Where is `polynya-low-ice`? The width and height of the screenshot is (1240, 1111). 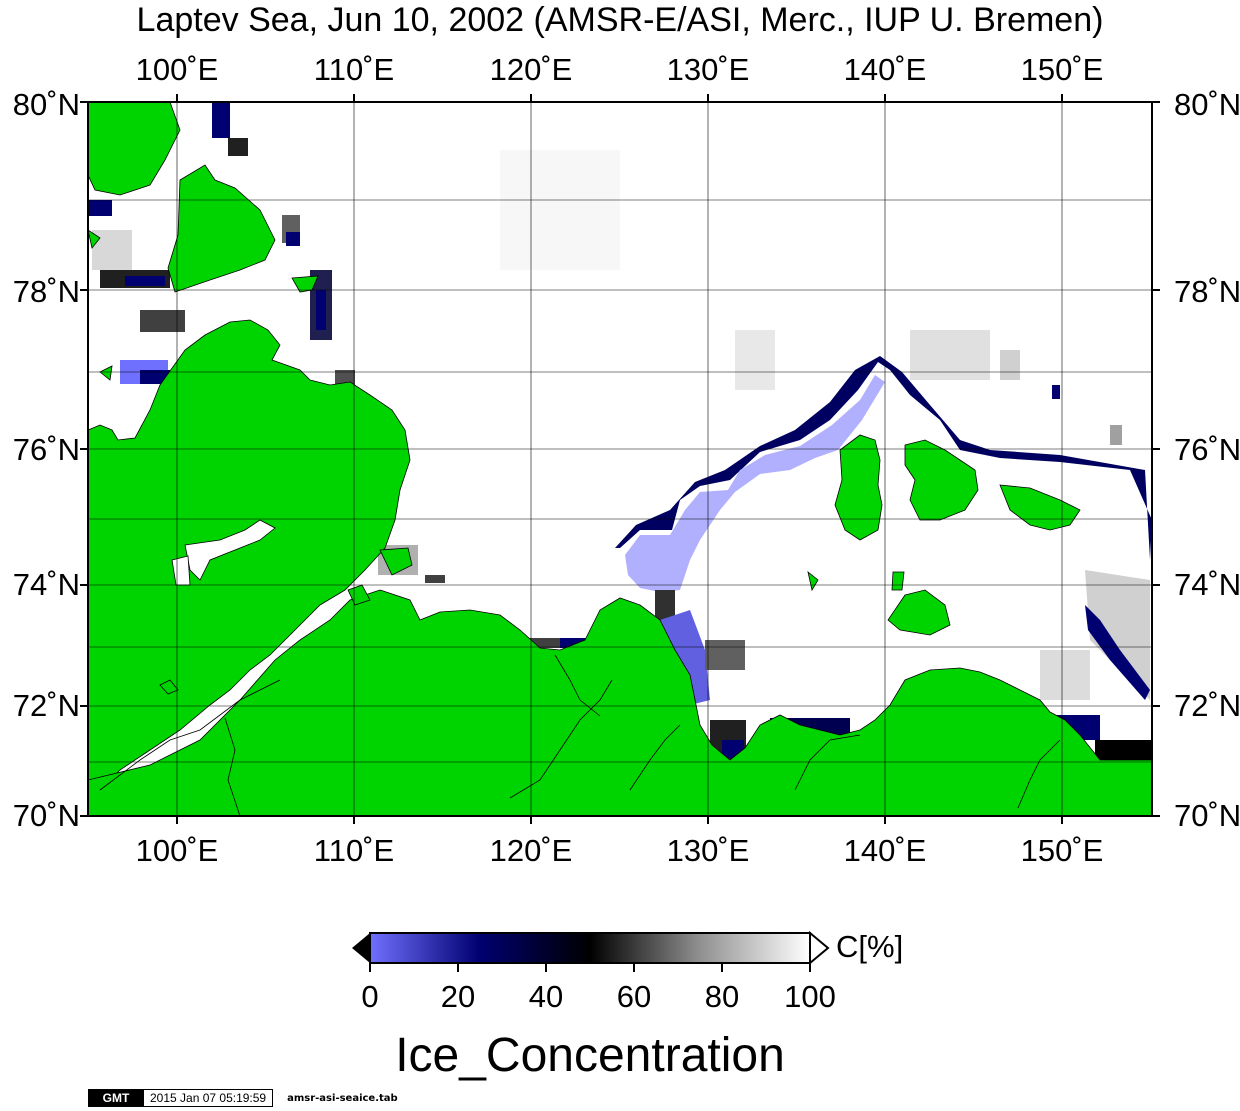 polynya-low-ice is located at coordinates (755, 483).